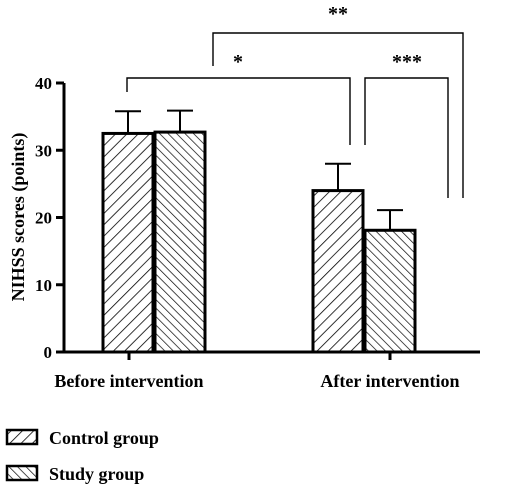  What do you see at coordinates (406, 137) in the screenshot?
I see `bracket-after-control-vs-study` at bounding box center [406, 137].